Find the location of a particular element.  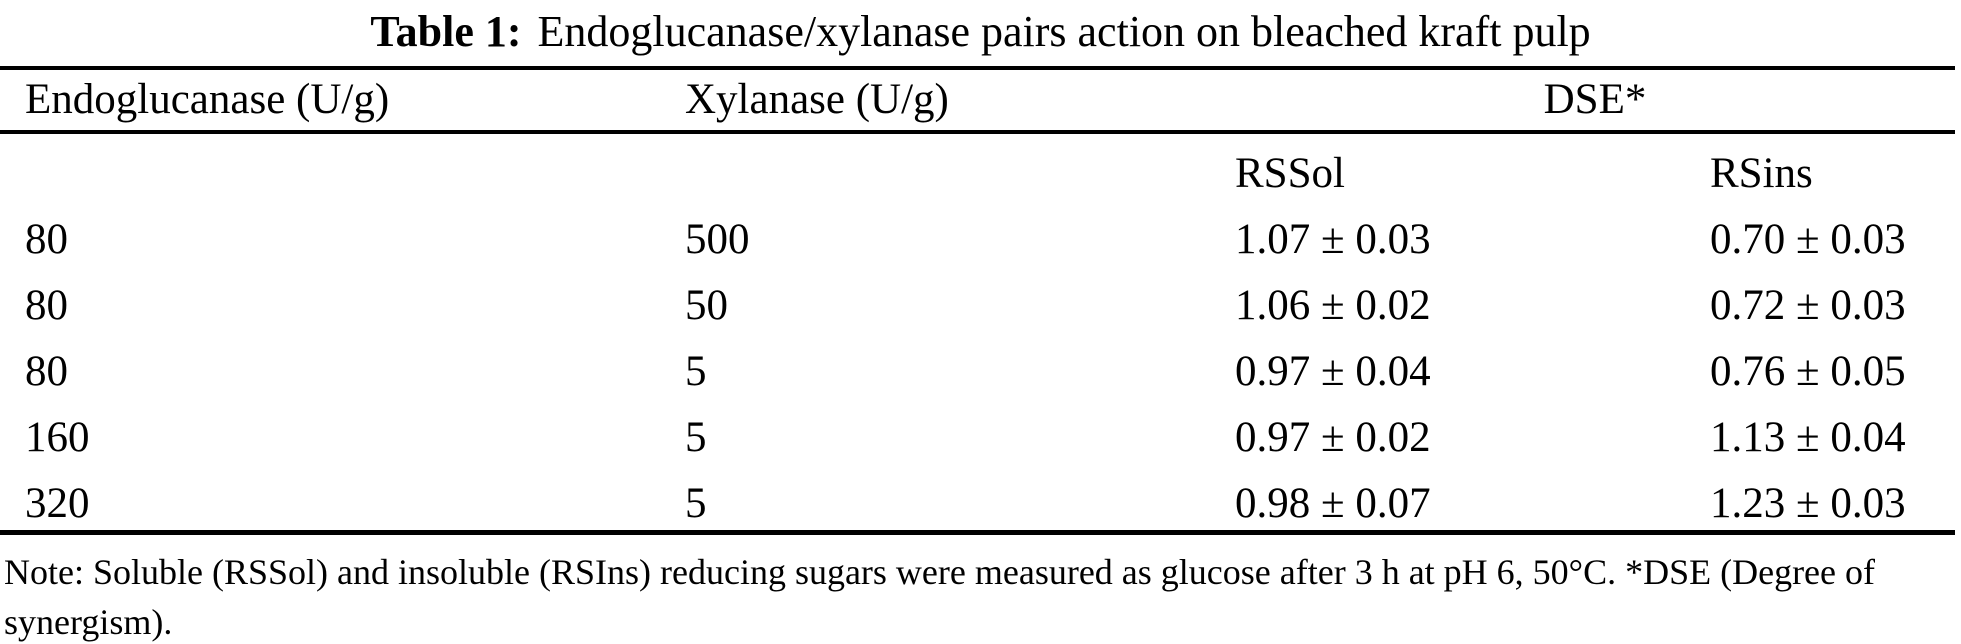

table-caption-label: Table 1: is located at coordinates (446, 31).